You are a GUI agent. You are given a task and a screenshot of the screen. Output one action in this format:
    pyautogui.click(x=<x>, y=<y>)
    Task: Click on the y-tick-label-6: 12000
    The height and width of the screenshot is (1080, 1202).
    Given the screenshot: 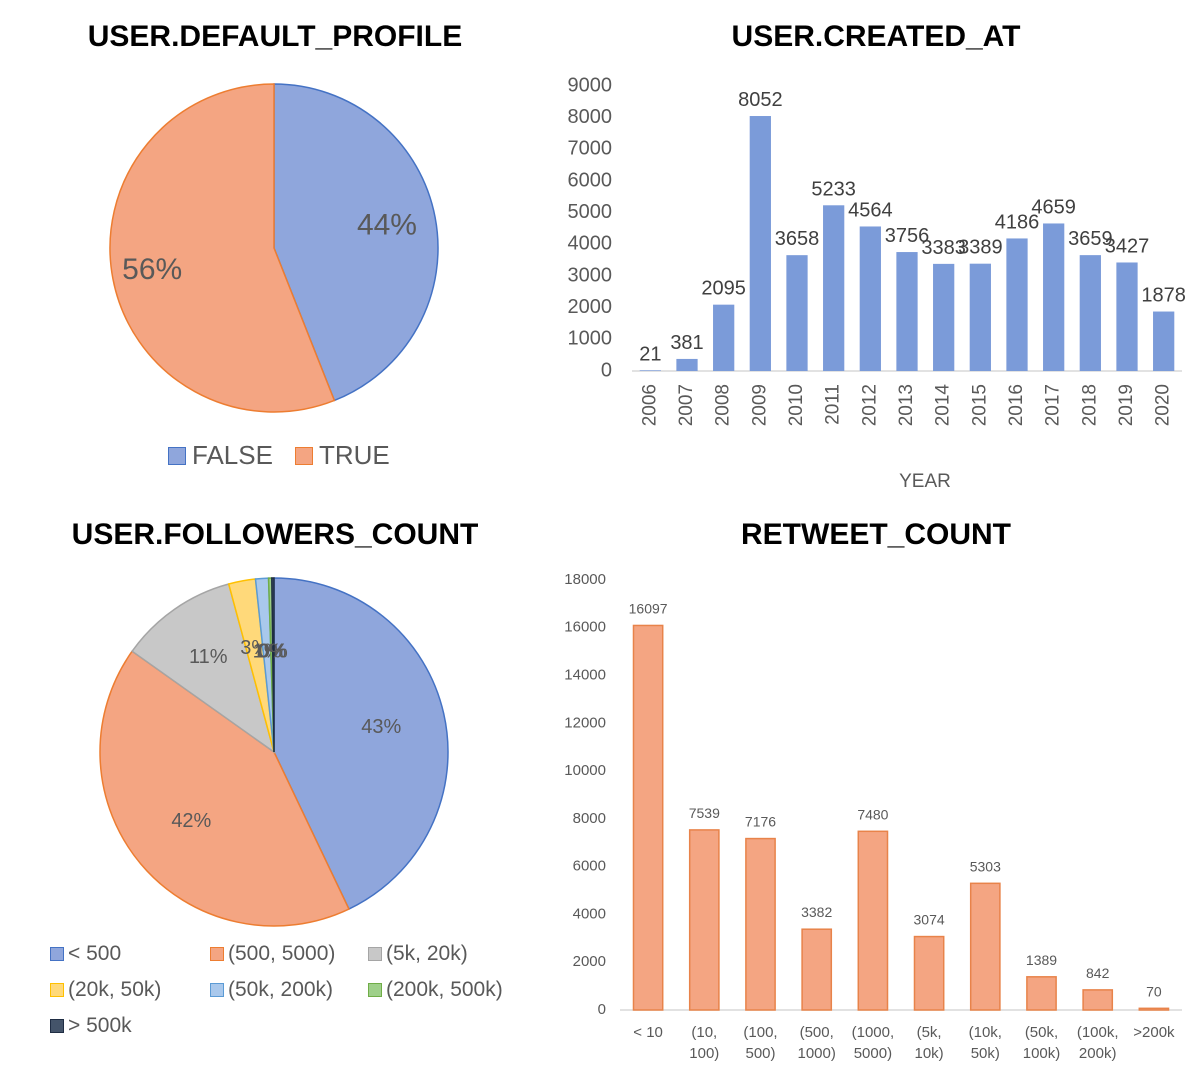 What is the action you would take?
    pyautogui.click(x=585, y=722)
    